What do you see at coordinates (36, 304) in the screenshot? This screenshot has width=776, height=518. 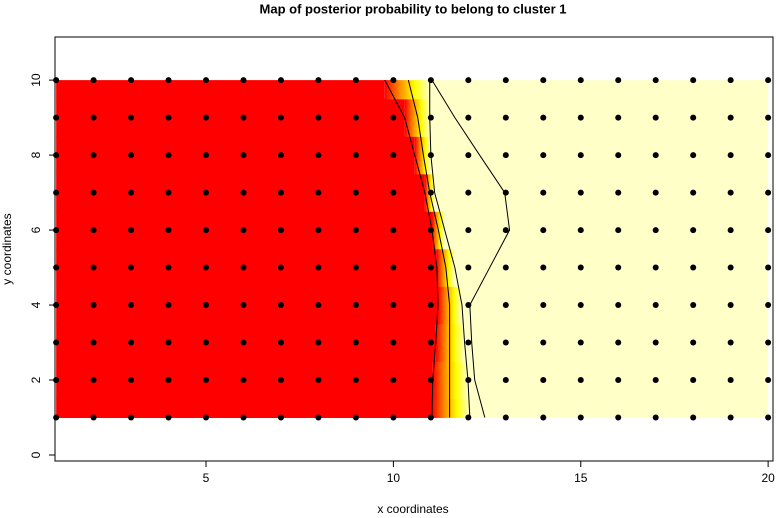 I see `y-tick-label: 4` at bounding box center [36, 304].